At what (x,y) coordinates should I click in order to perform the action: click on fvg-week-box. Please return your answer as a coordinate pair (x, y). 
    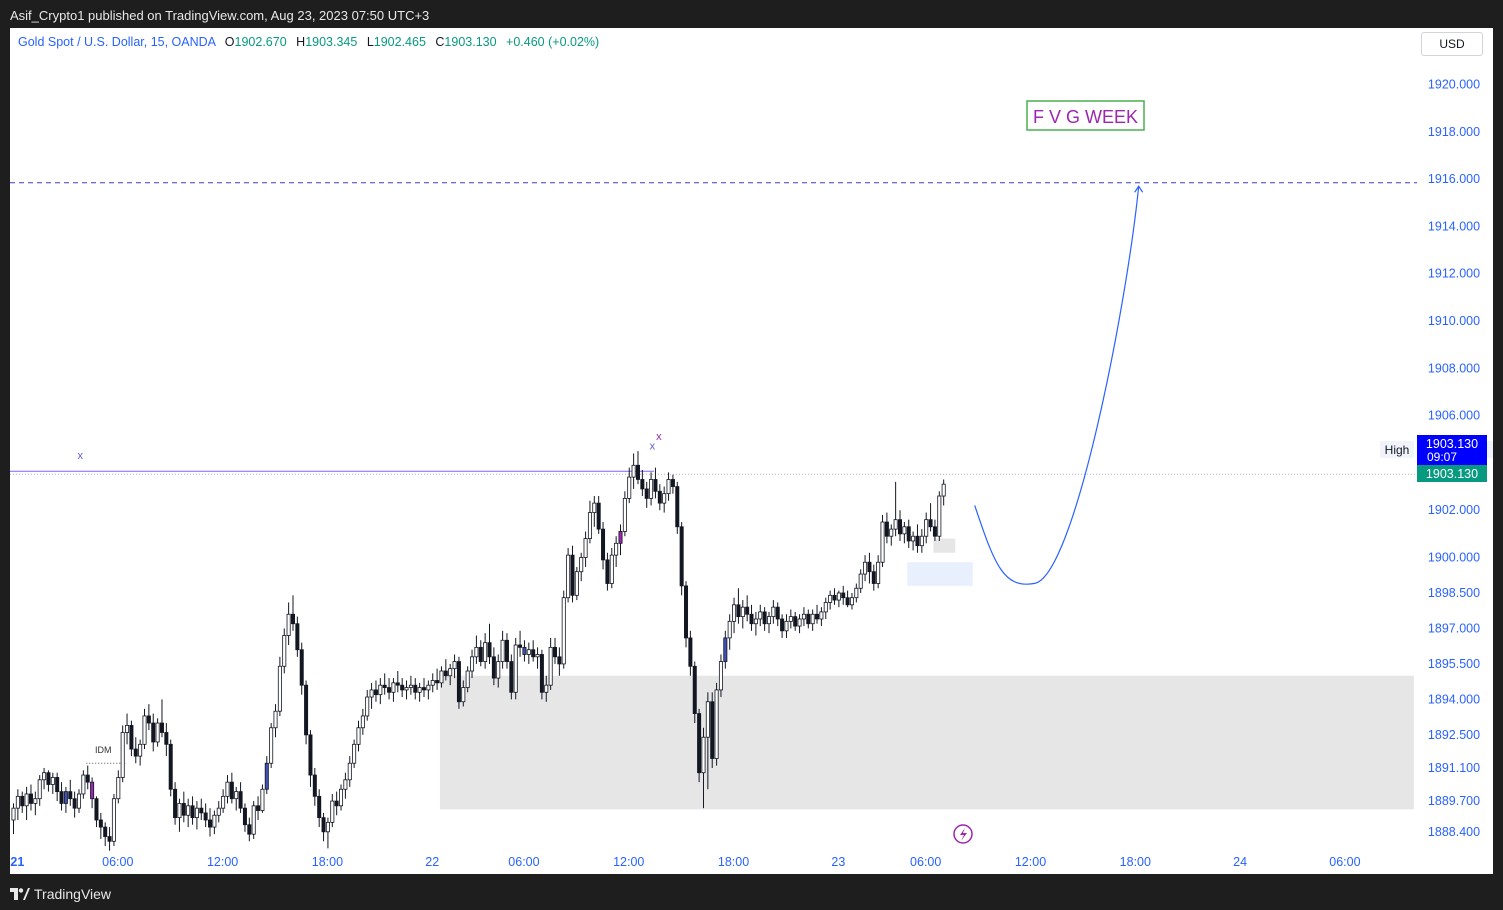
    Looking at the image, I should click on (1085, 115).